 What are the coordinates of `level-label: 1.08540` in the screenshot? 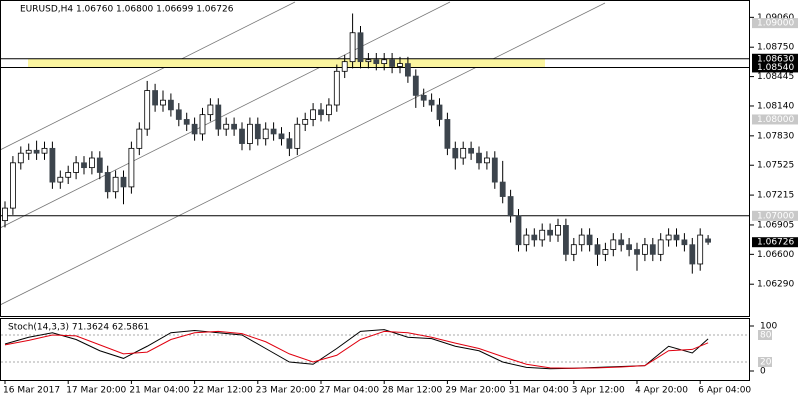 It's located at (775, 68).